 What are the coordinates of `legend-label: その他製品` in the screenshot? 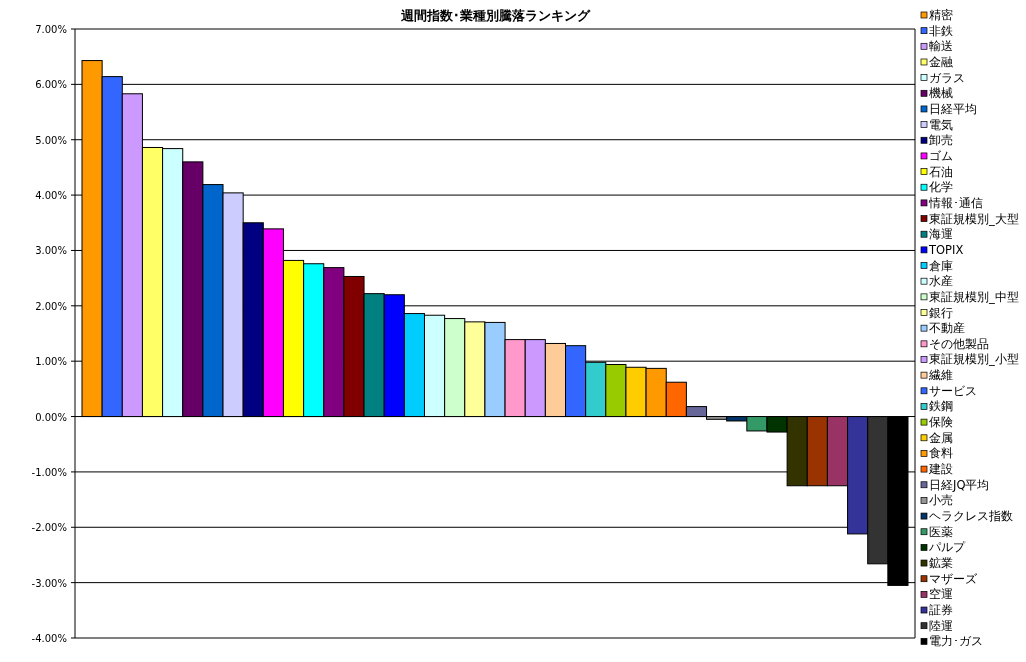 It's located at (959, 343).